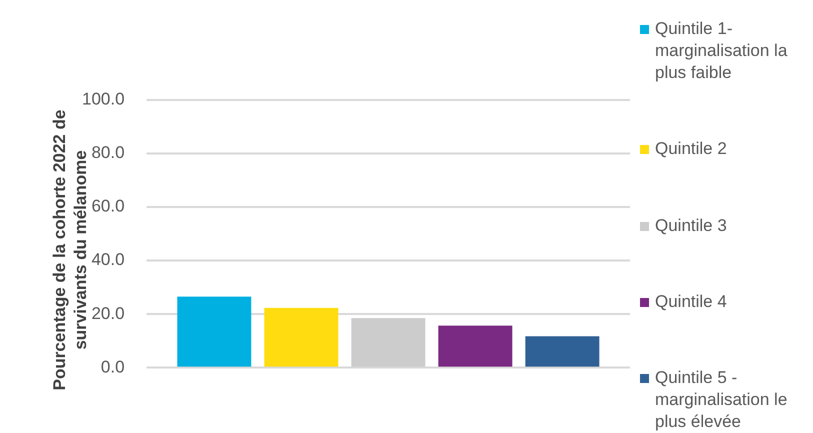 The width and height of the screenshot is (813, 433). What do you see at coordinates (70, 250) in the screenshot?
I see `y-axis-title: Pourcentage de la cohorte 2022 de survivants du mélanome` at bounding box center [70, 250].